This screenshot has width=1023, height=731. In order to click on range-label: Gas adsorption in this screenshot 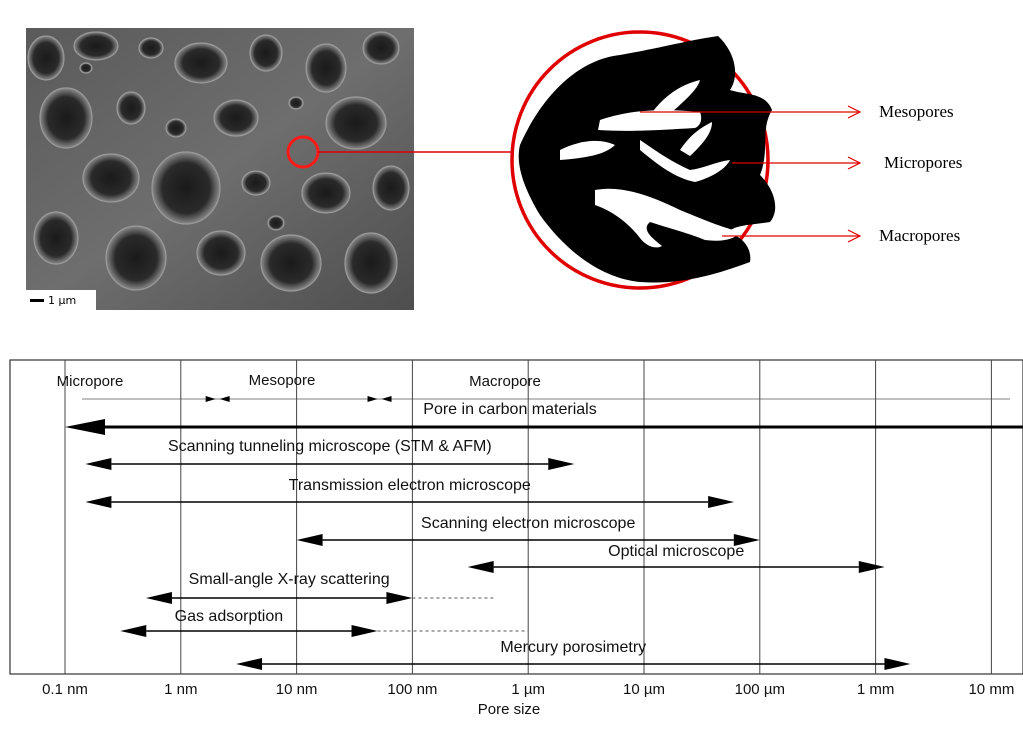, I will do `click(229, 616)`.